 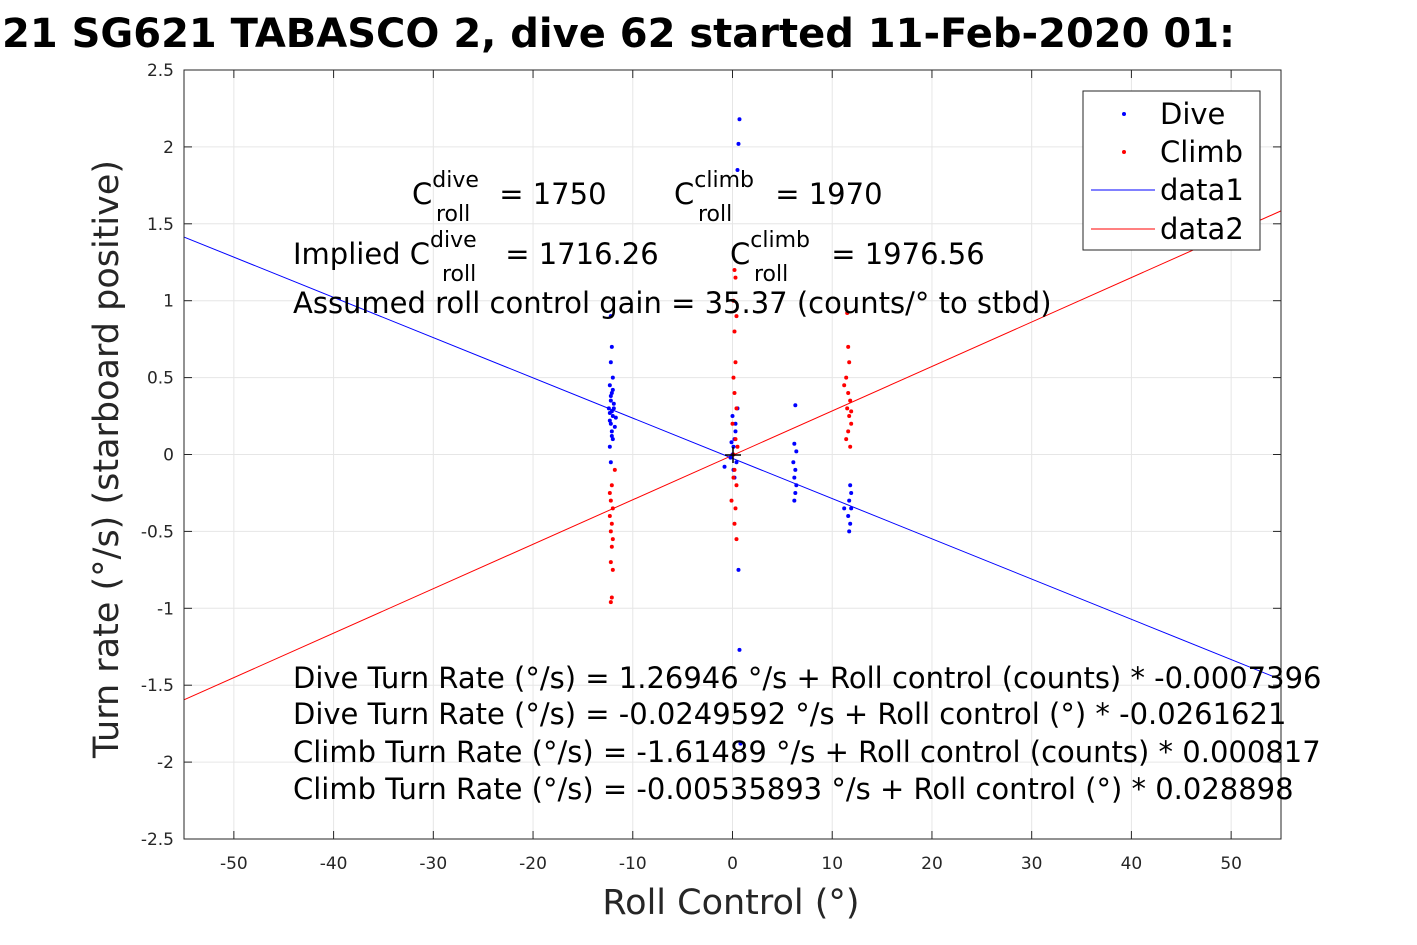 What do you see at coordinates (168, 302) in the screenshot?
I see `y-tick-label: 1` at bounding box center [168, 302].